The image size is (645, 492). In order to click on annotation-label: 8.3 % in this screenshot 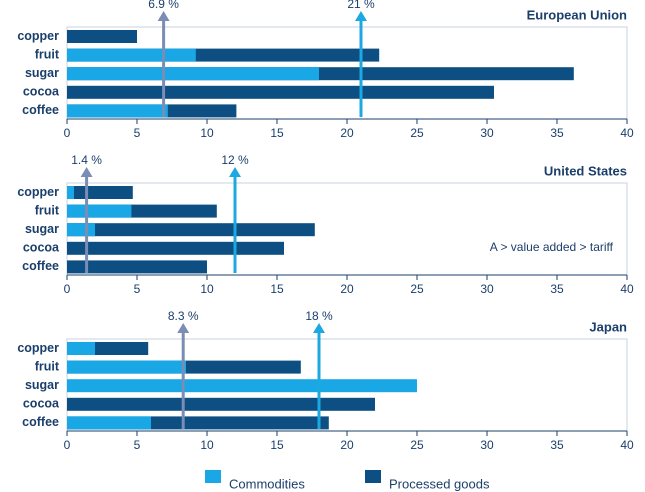, I will do `click(183, 316)`.